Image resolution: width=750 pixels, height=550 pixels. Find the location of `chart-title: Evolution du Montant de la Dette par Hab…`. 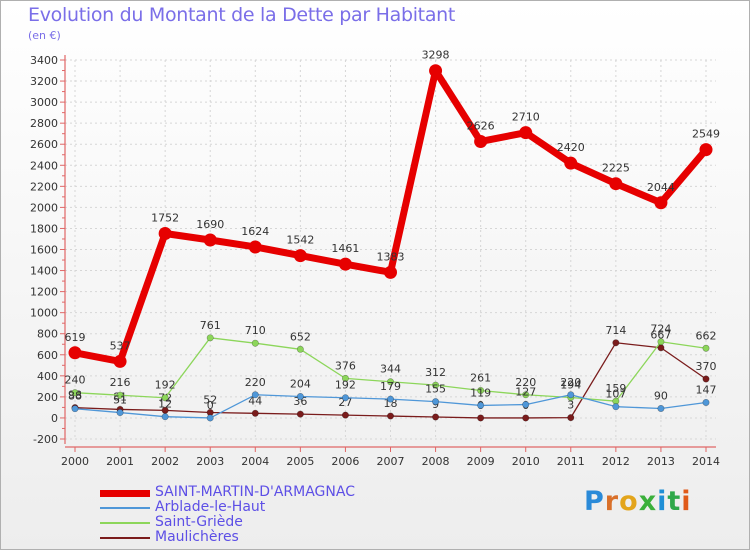

chart-title: Evolution du Montant de la Dette par Hab… is located at coordinates (242, 15).